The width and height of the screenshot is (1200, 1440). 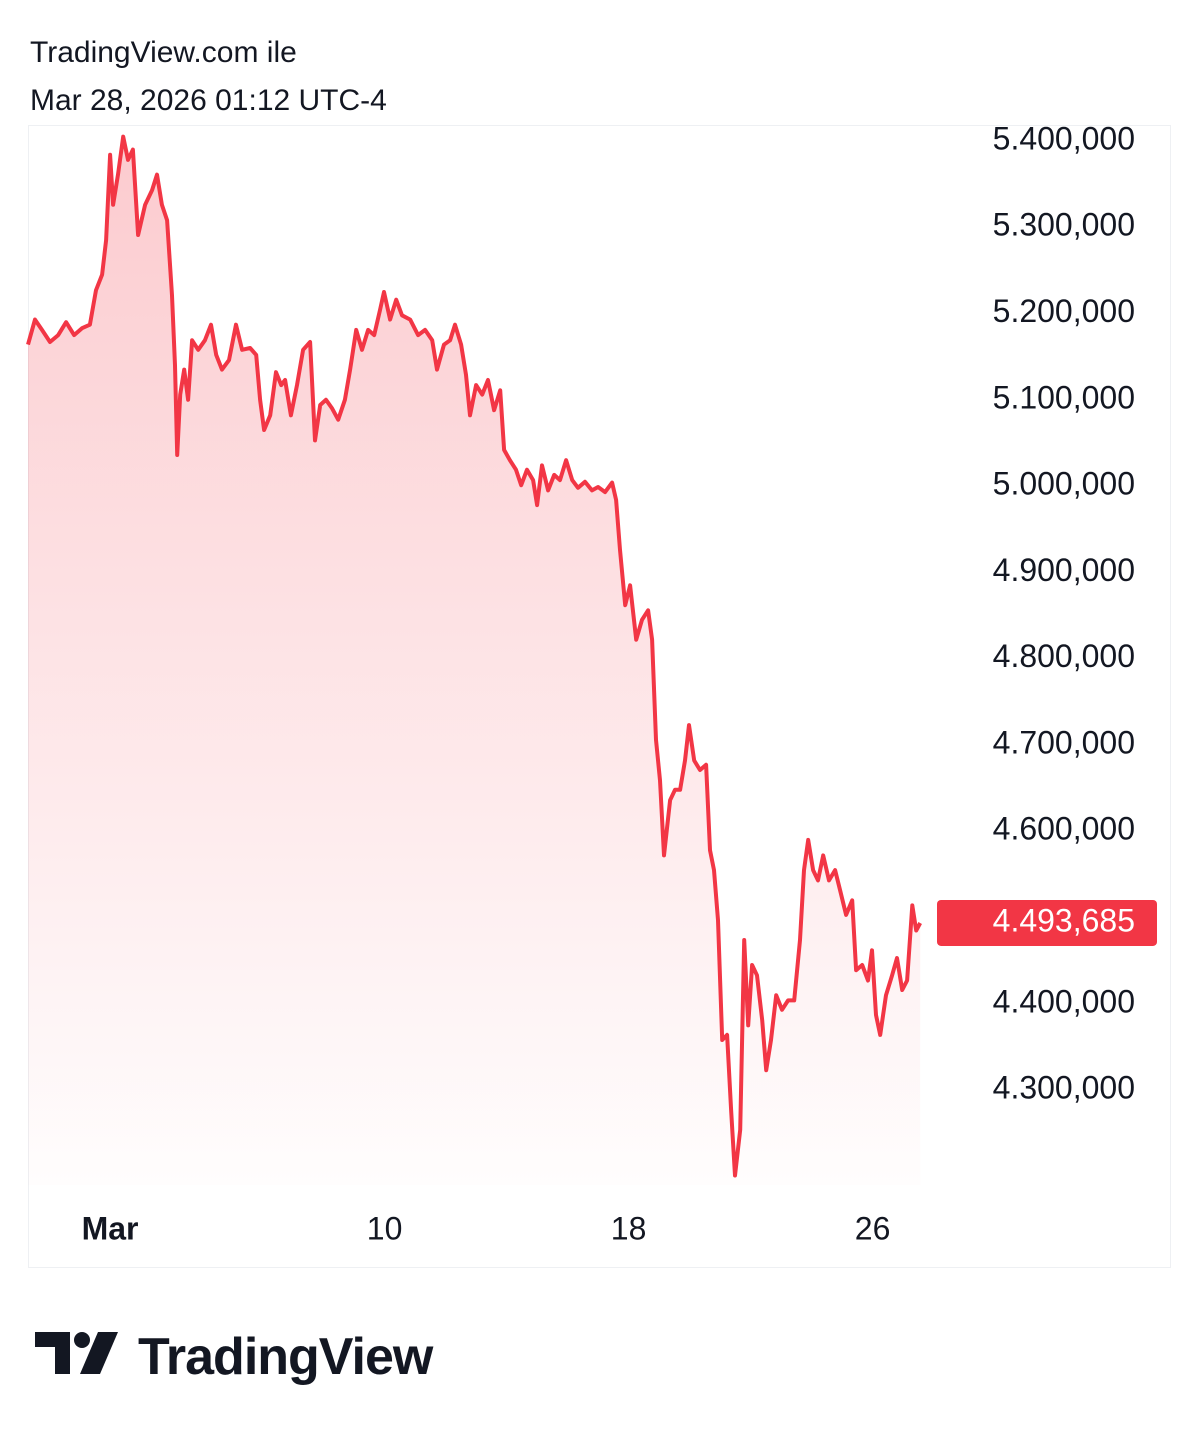 I want to click on brand-name: TradingView, so click(x=286, y=1357).